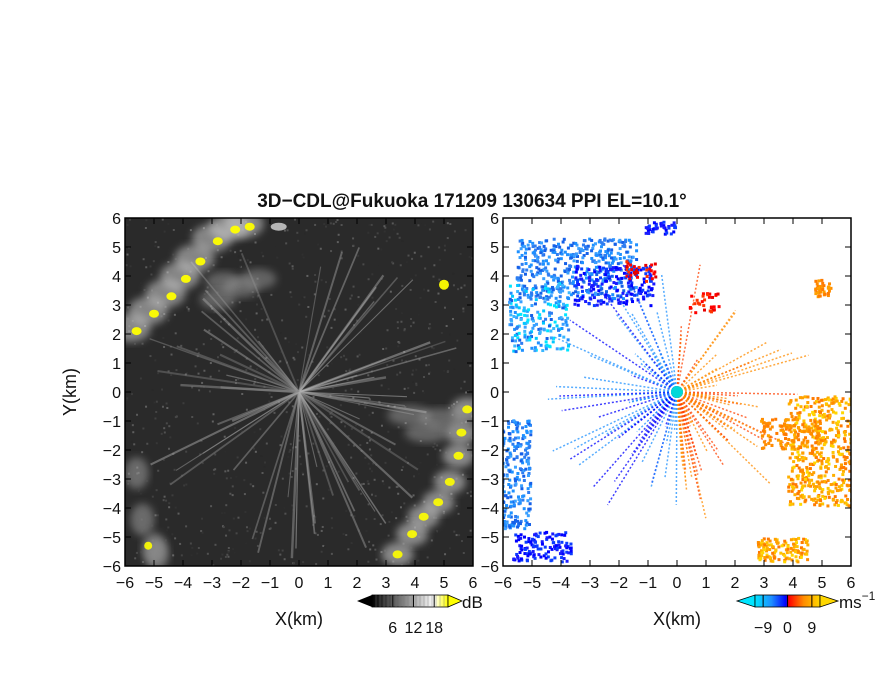 The height and width of the screenshot is (680, 880). What do you see at coordinates (557, 535) in the screenshot?
I see `sw-band-pixel` at bounding box center [557, 535].